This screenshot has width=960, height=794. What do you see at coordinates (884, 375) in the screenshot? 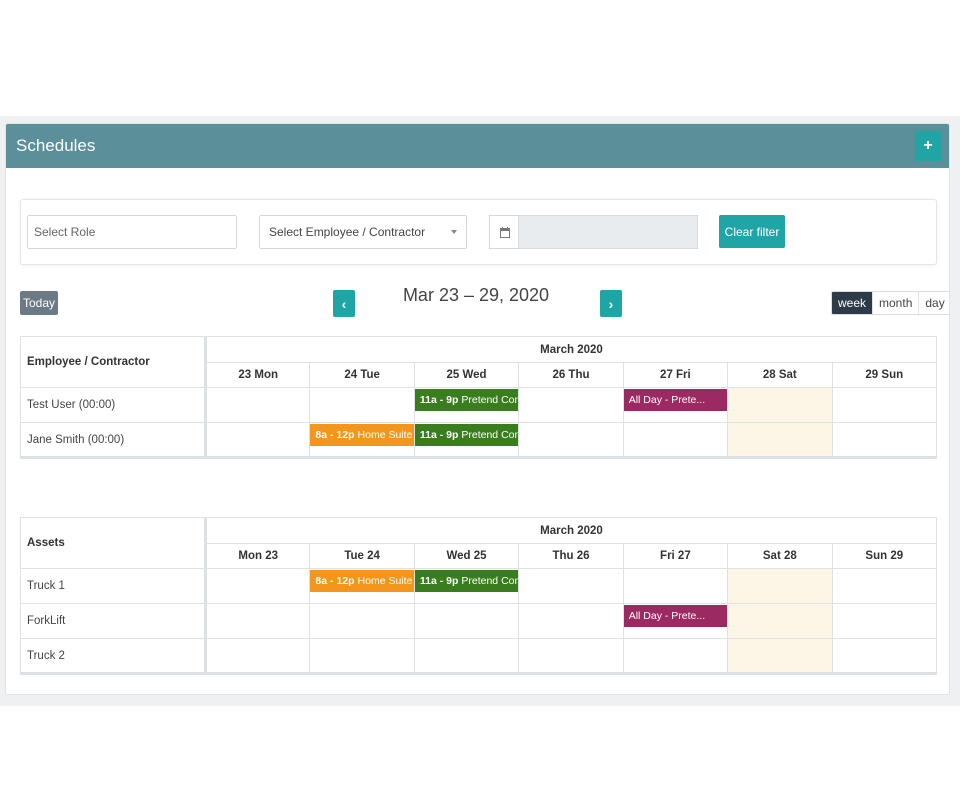
I see `day-header: 29 Sun` at bounding box center [884, 375].